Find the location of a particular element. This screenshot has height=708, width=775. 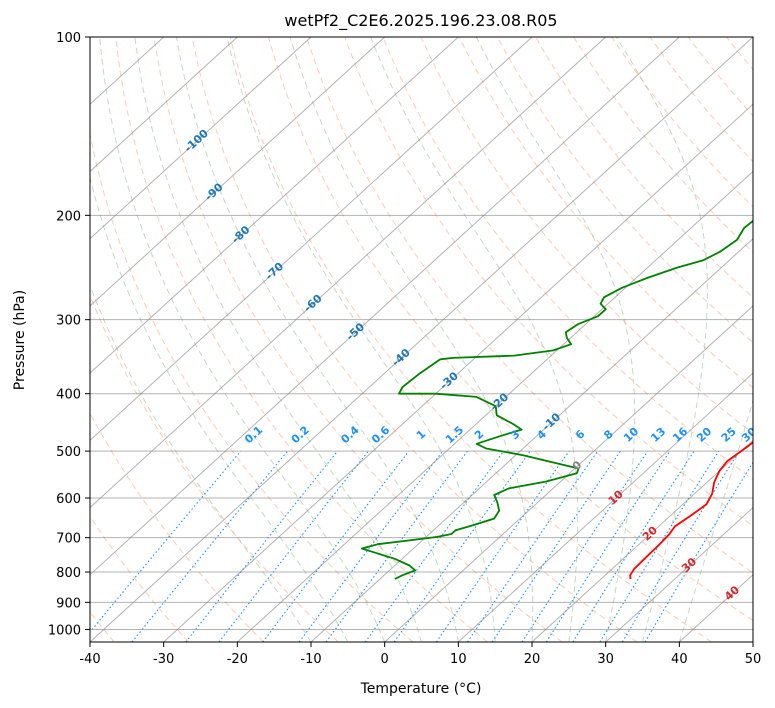

x-tick-label: 50 is located at coordinates (753, 659).